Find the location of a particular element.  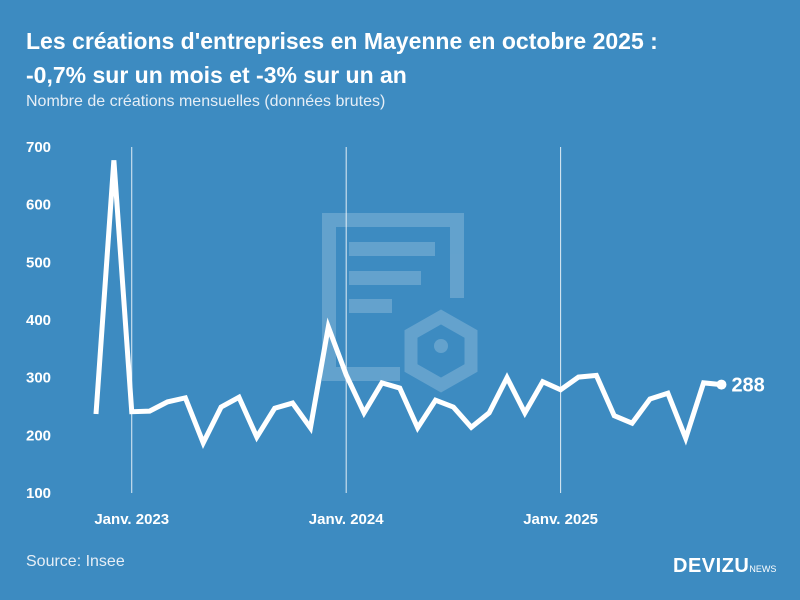

source-note: Source: Insee is located at coordinates (75, 561).